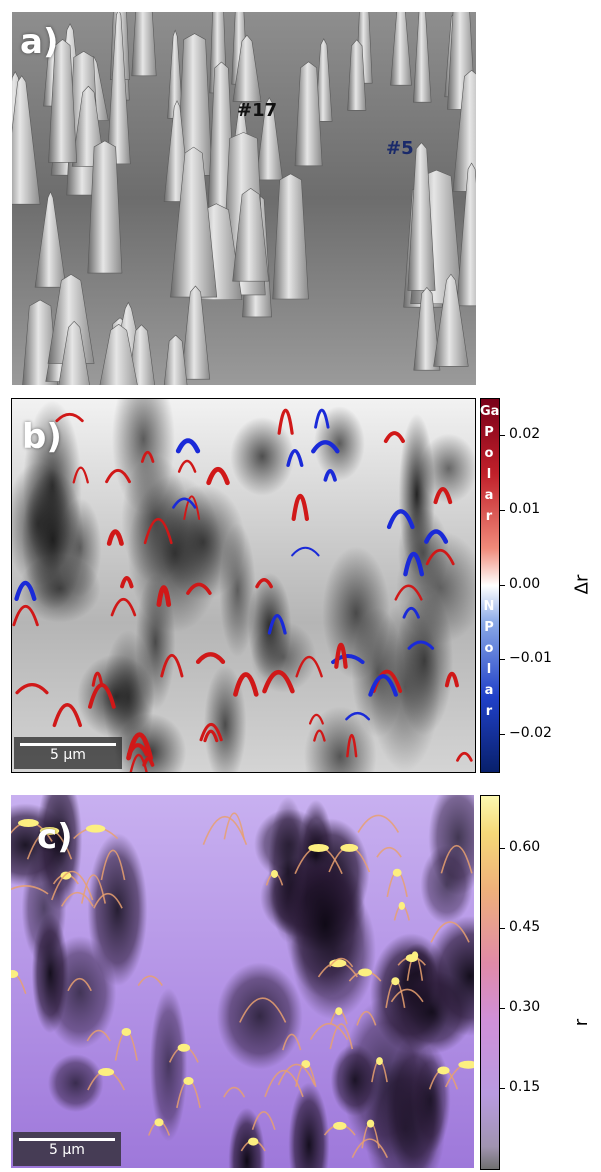 This screenshot has height=1172, width=601. I want to click on scalebar-line-c, so click(67, 1139).